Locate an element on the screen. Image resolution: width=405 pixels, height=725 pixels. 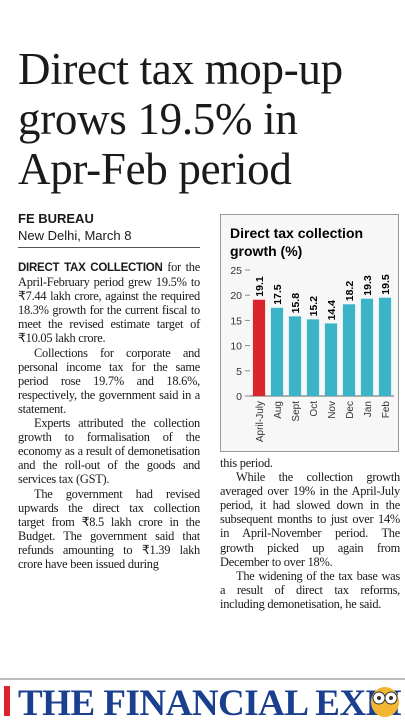
value-label: 19.3 is located at coordinates (368, 285).